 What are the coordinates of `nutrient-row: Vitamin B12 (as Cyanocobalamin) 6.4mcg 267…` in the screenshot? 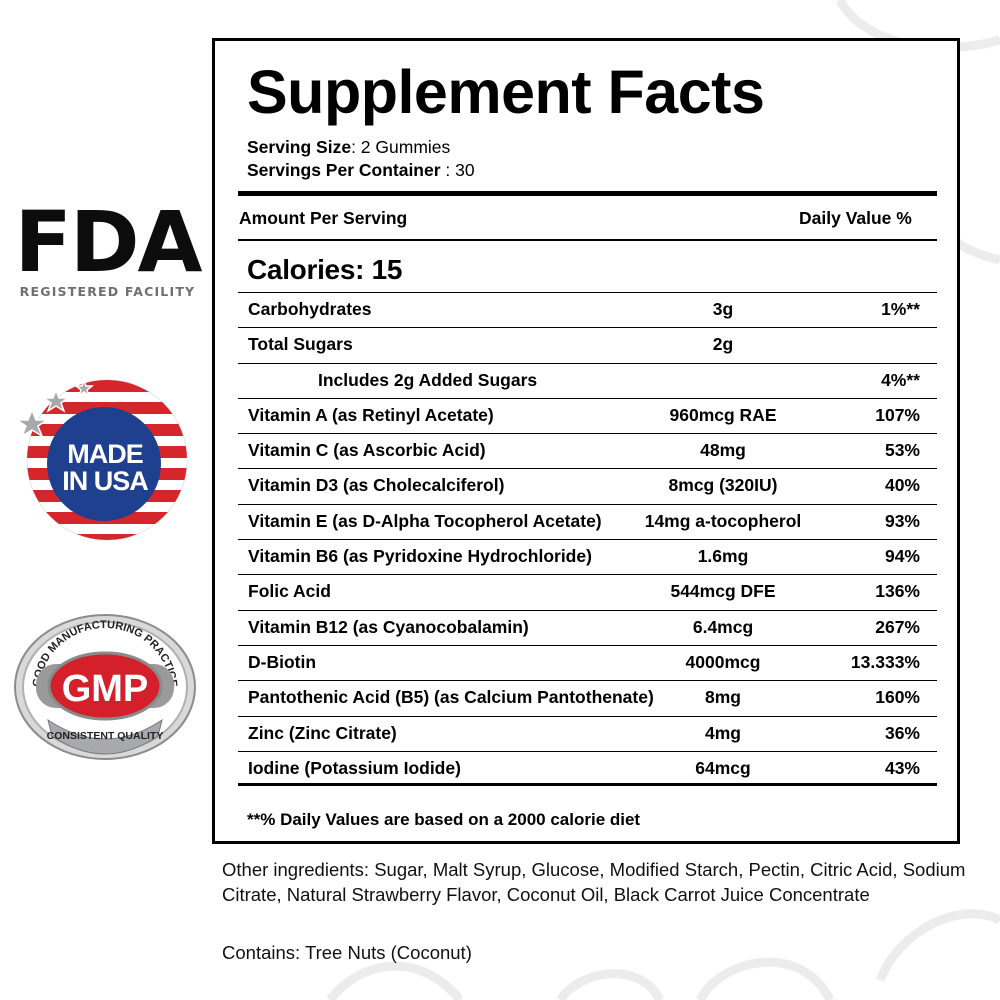 It's located at (587, 627).